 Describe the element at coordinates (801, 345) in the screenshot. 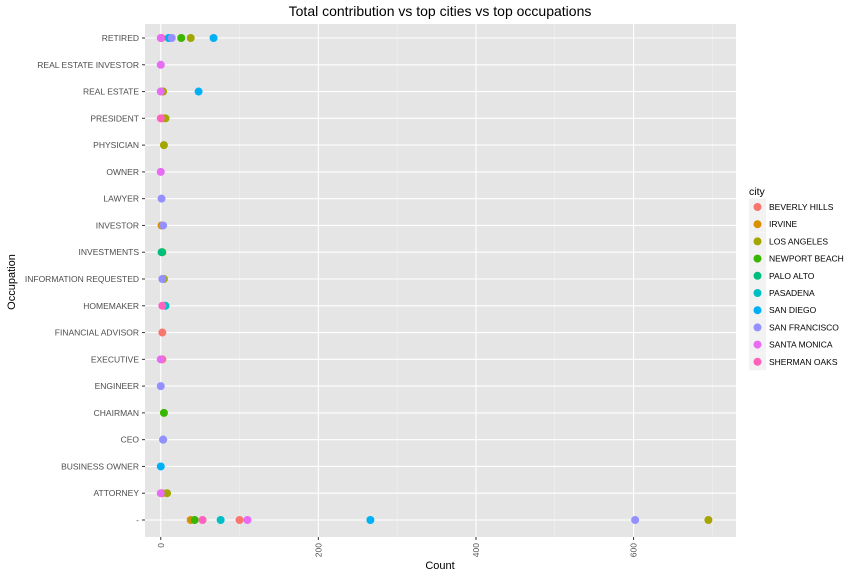

I see `legend-label: SANTA MONICA` at that location.